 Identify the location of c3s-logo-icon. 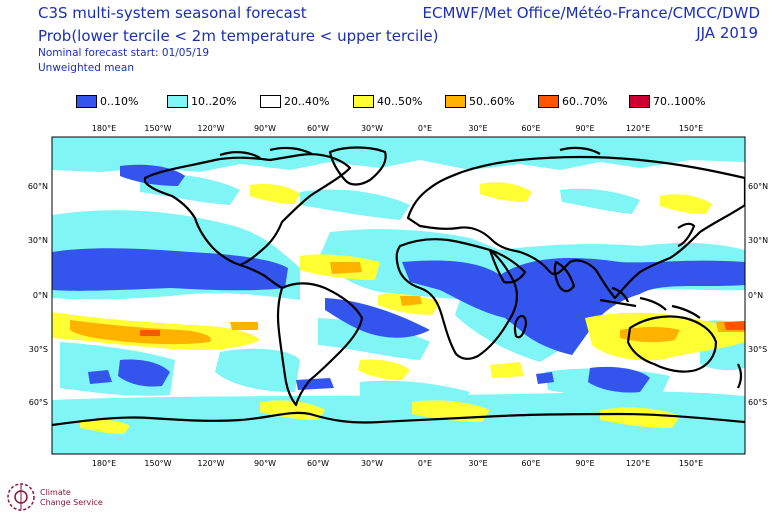
(21, 497).